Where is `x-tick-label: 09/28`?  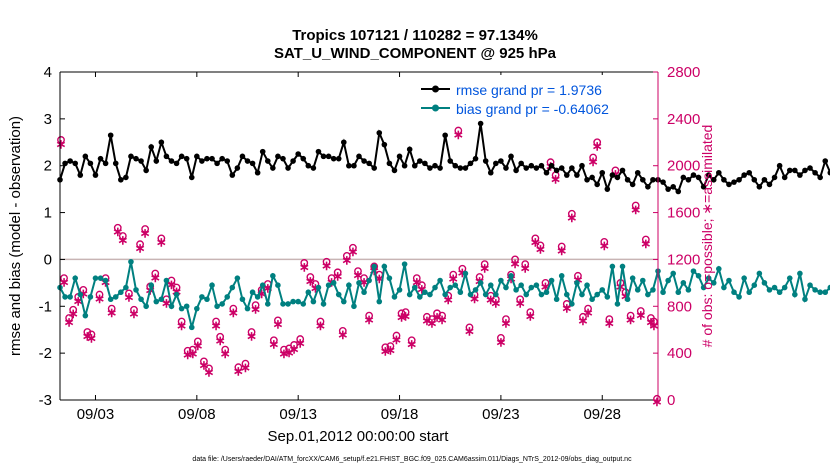 x-tick-label: 09/28 is located at coordinates (602, 414).